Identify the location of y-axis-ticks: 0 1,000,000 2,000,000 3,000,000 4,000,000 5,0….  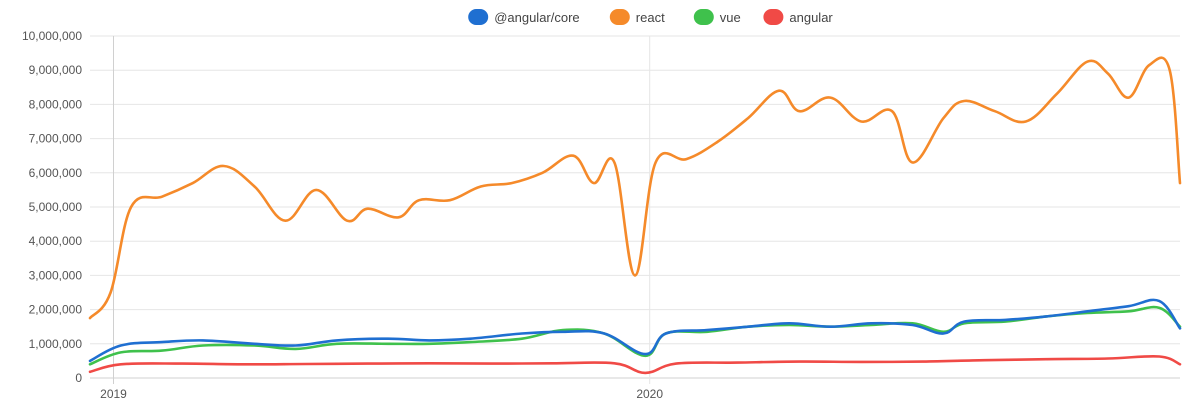
(52, 207).